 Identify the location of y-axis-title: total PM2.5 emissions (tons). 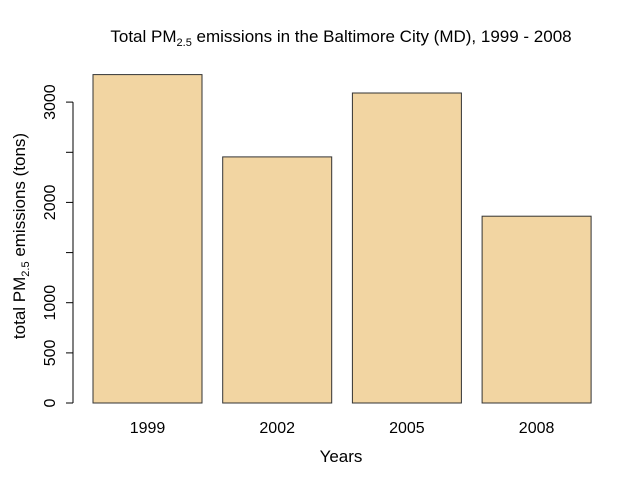
(21, 236).